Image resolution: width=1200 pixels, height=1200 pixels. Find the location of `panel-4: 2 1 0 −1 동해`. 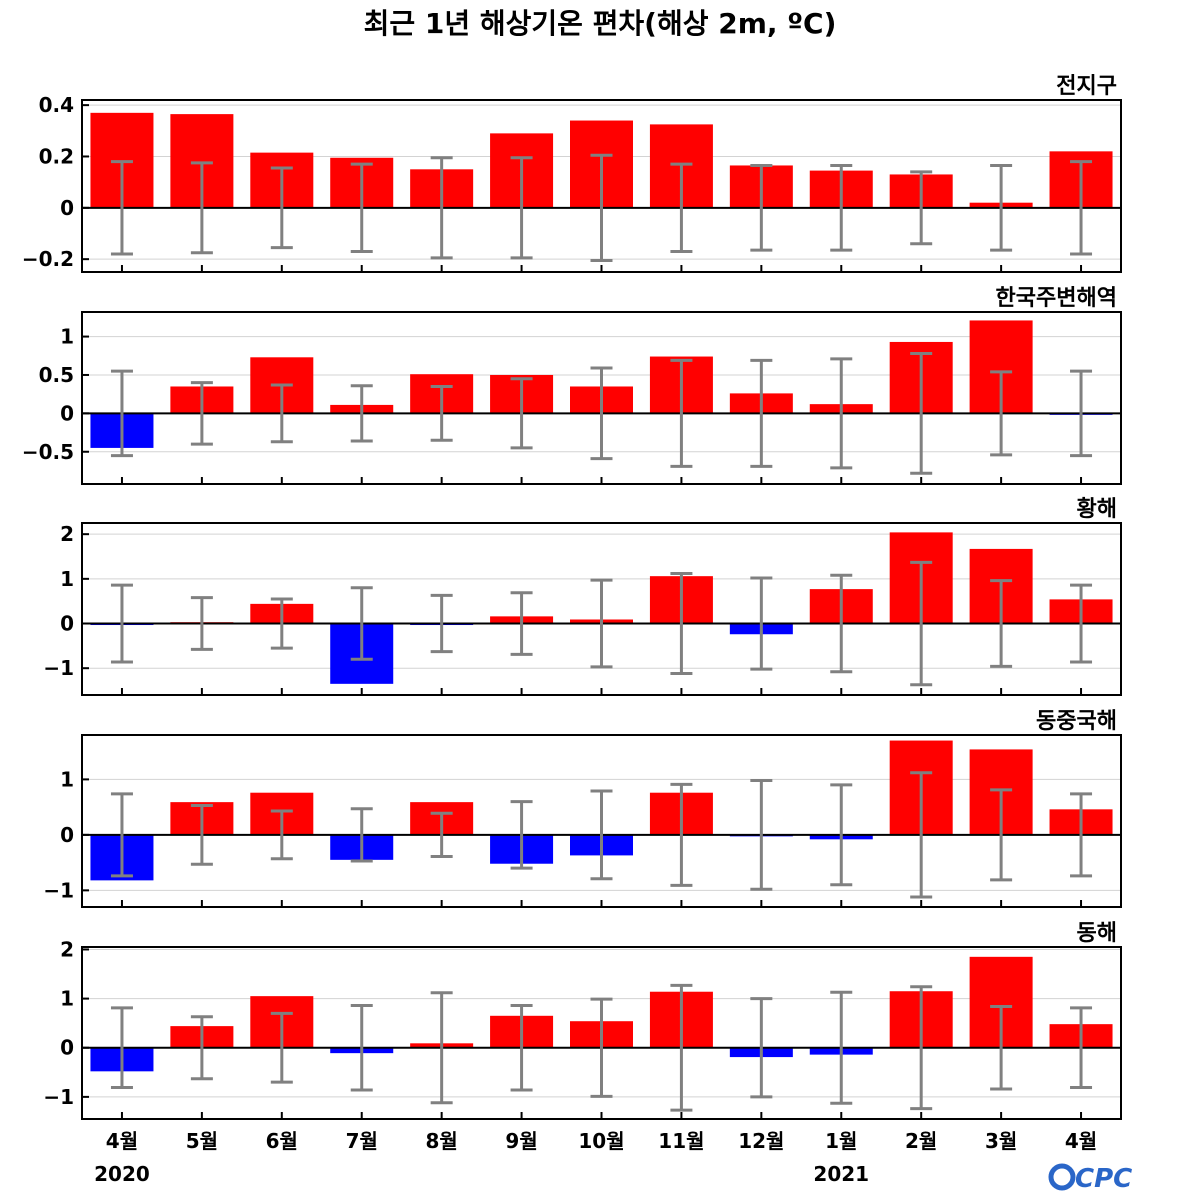

panel-4: 2 1 0 −1 동해 is located at coordinates (582, 1020).